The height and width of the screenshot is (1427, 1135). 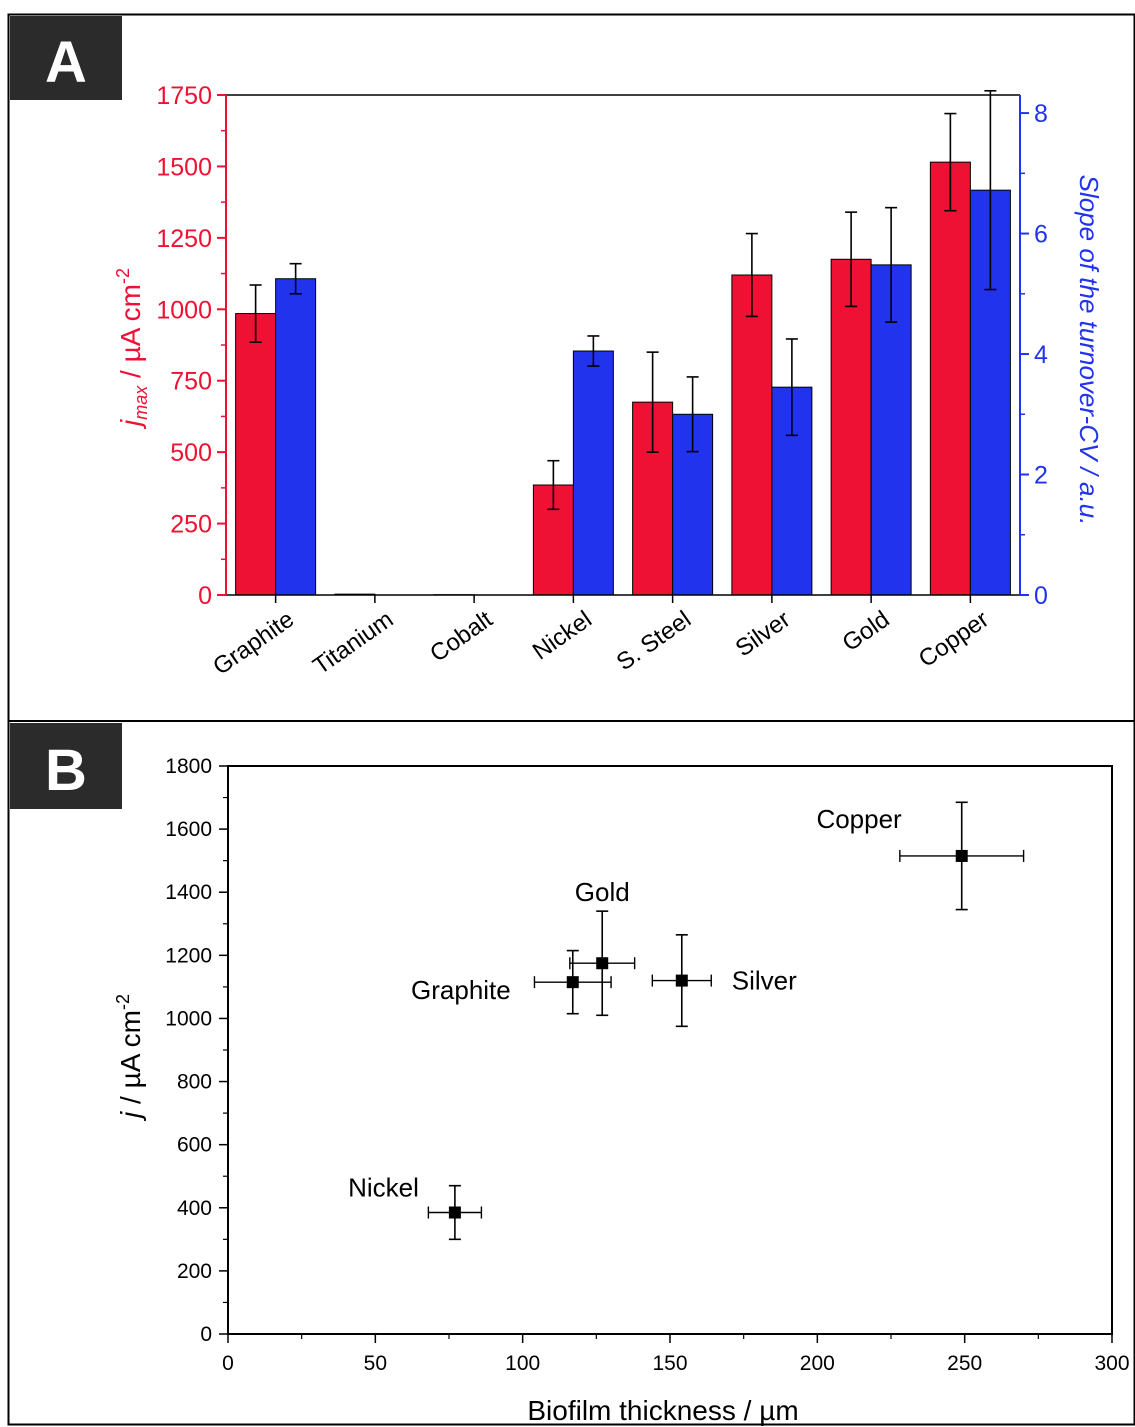 I want to click on tick-label-x: 150, so click(x=669, y=1363).